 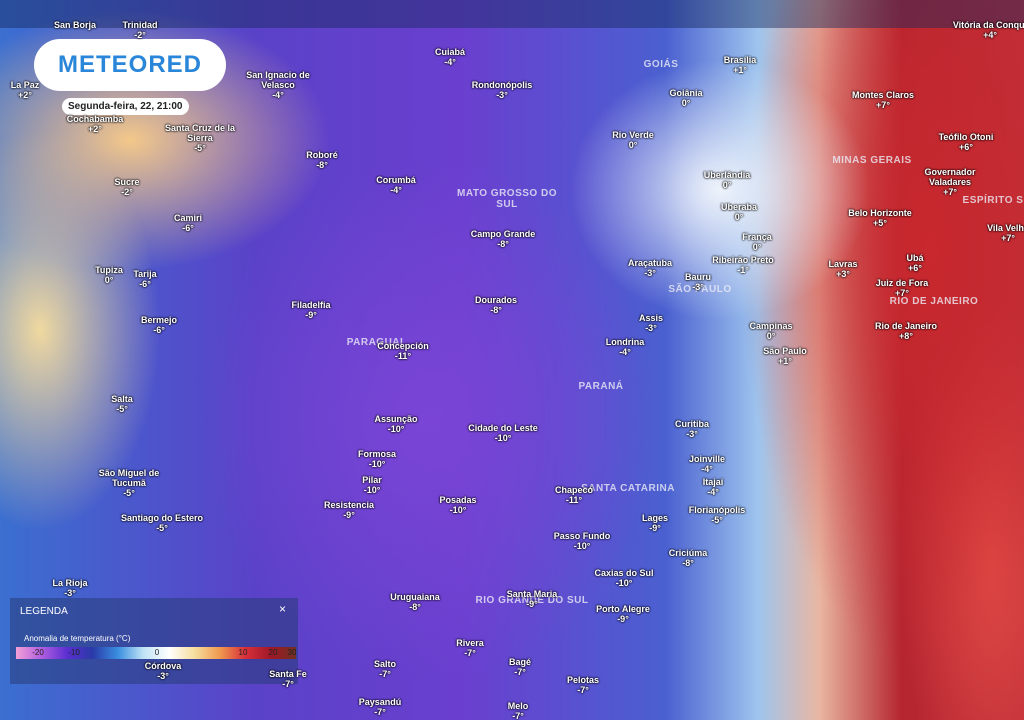 I want to click on city-name: Posadas, so click(x=458, y=500).